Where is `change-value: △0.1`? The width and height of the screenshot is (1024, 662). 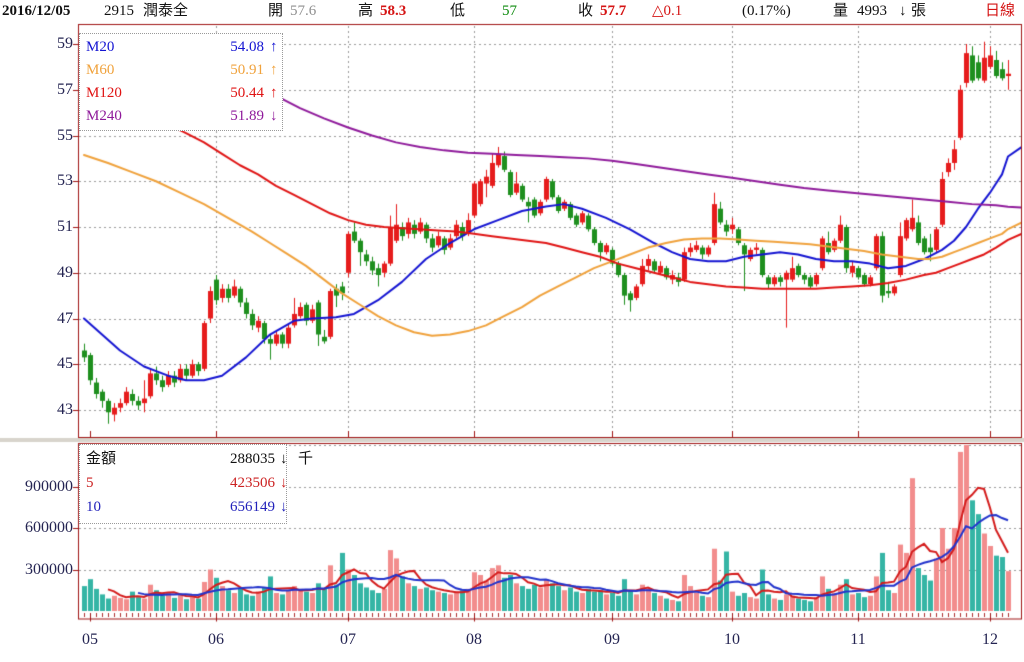
change-value: △0.1 is located at coordinates (667, 11).